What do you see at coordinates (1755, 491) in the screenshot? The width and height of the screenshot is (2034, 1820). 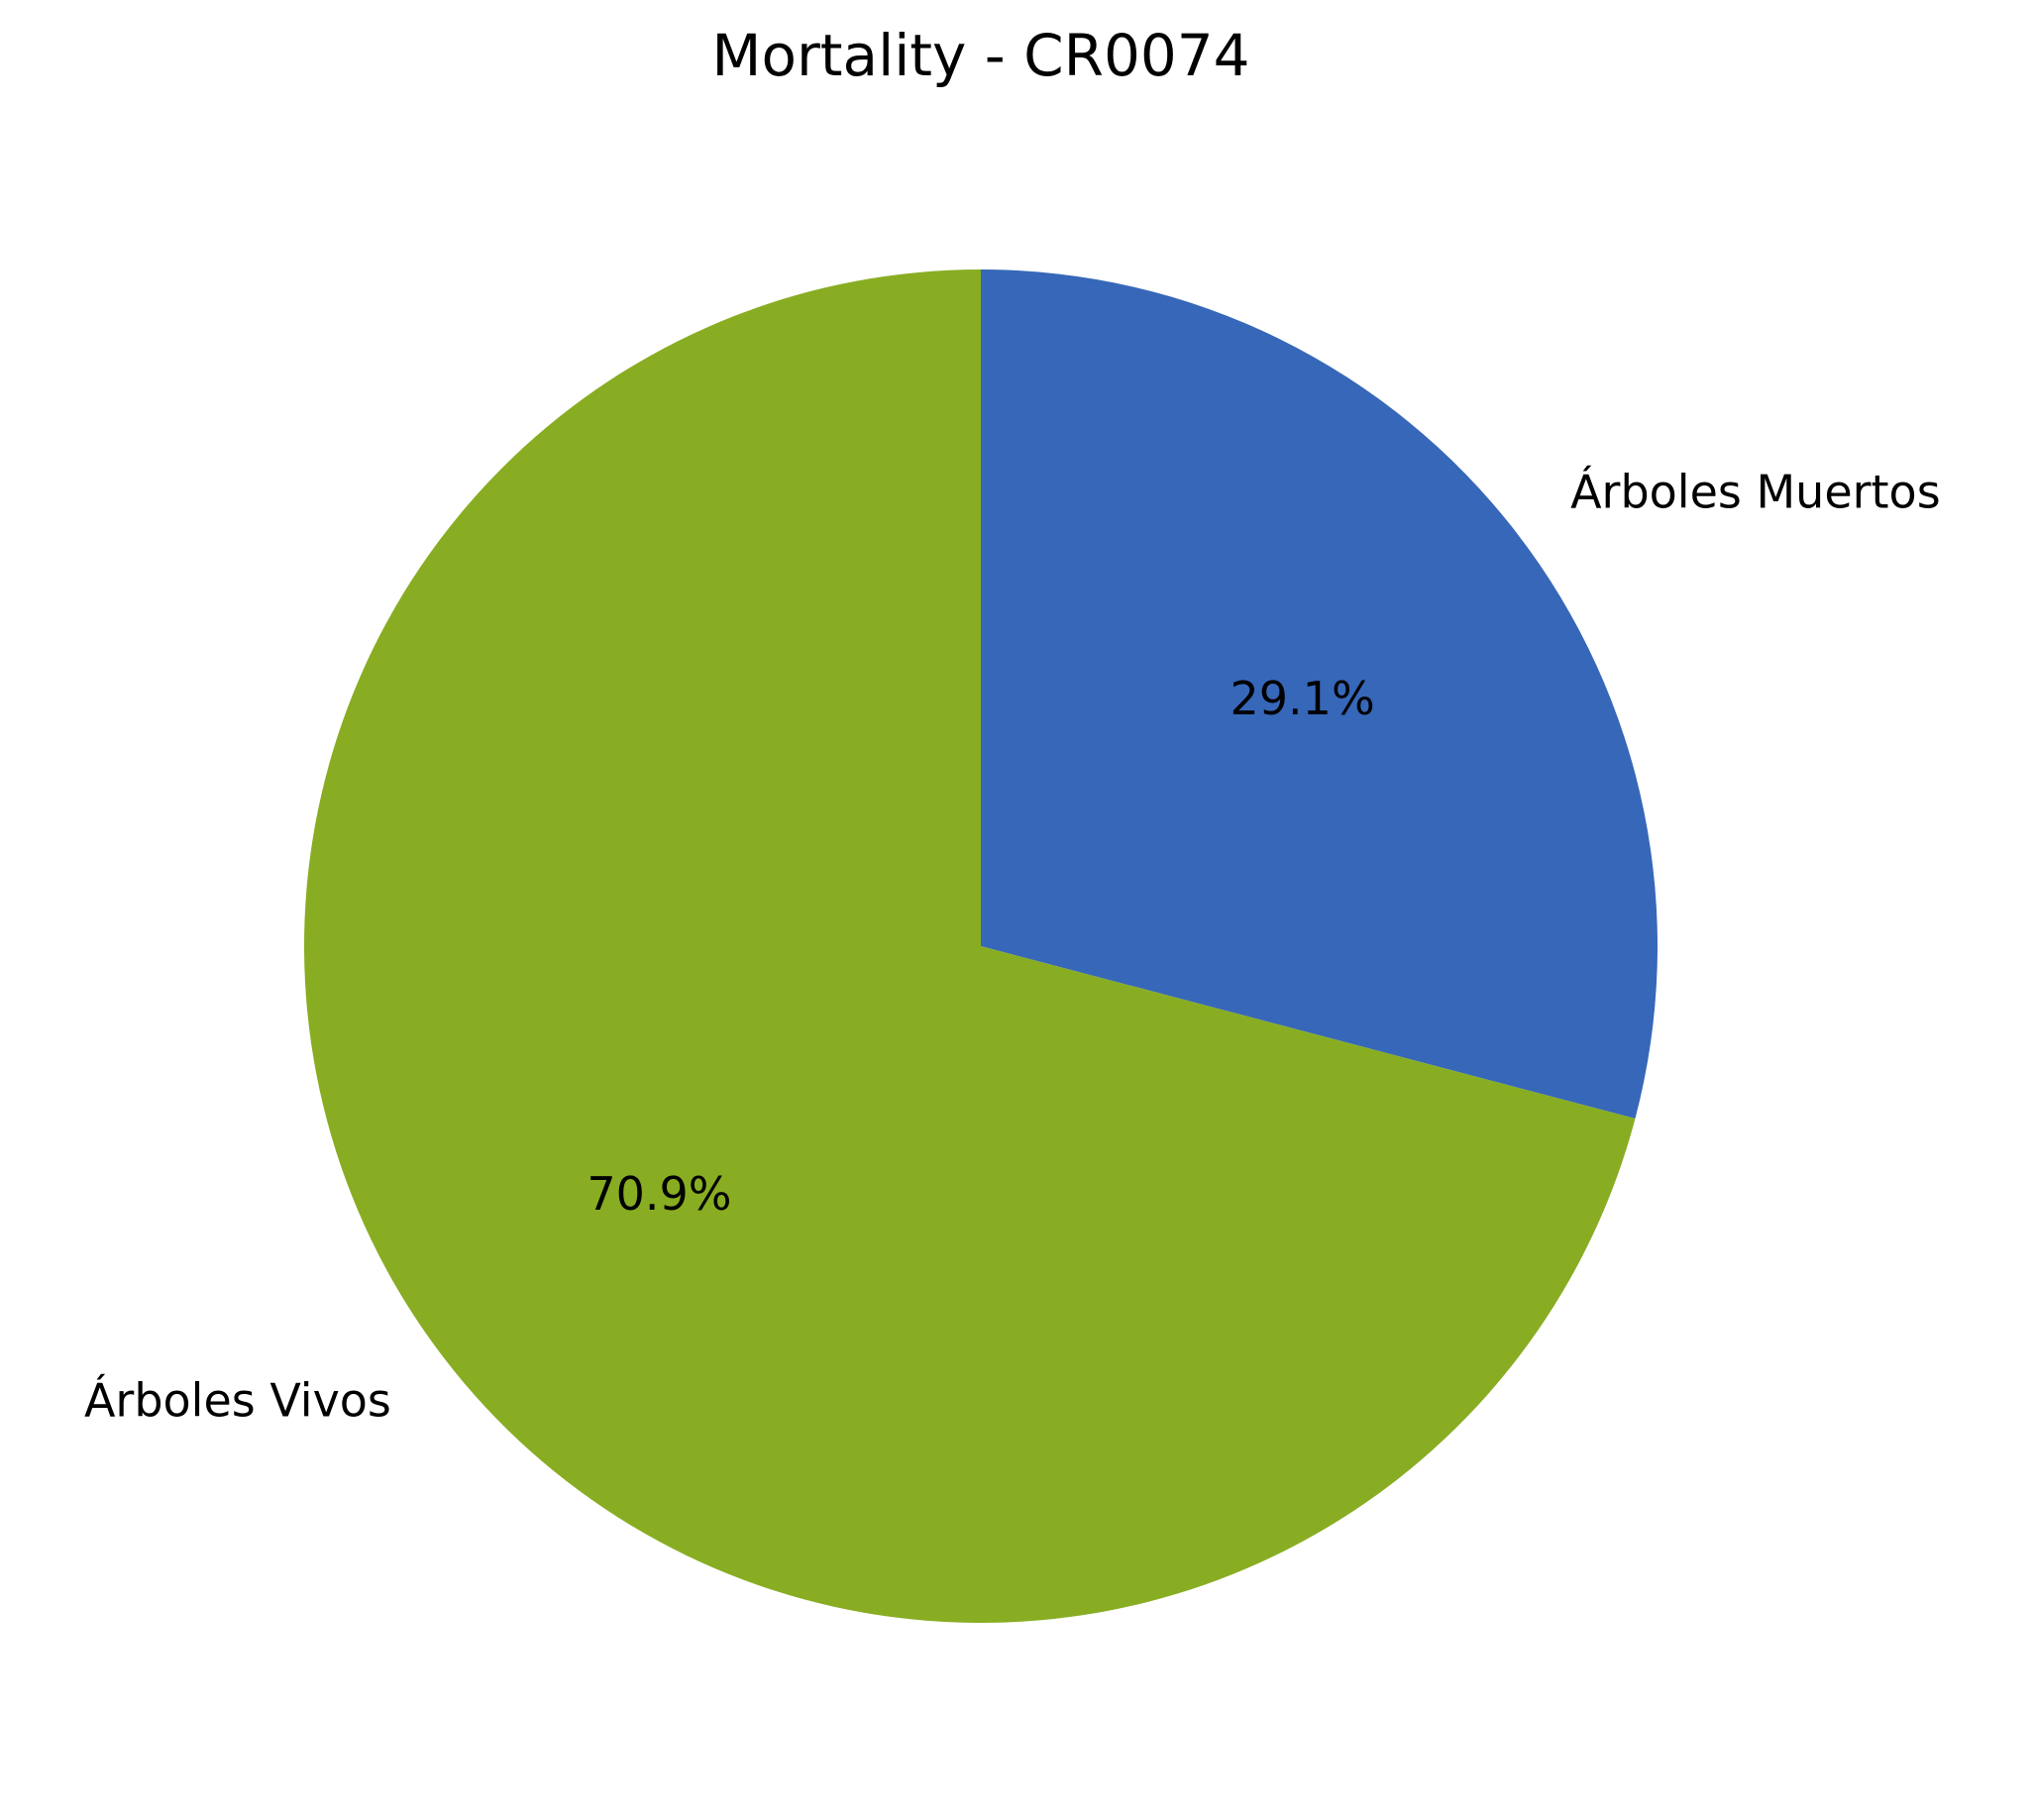 I see `slice-label-arboles-muertos: Árboles Muertos` at bounding box center [1755, 491].